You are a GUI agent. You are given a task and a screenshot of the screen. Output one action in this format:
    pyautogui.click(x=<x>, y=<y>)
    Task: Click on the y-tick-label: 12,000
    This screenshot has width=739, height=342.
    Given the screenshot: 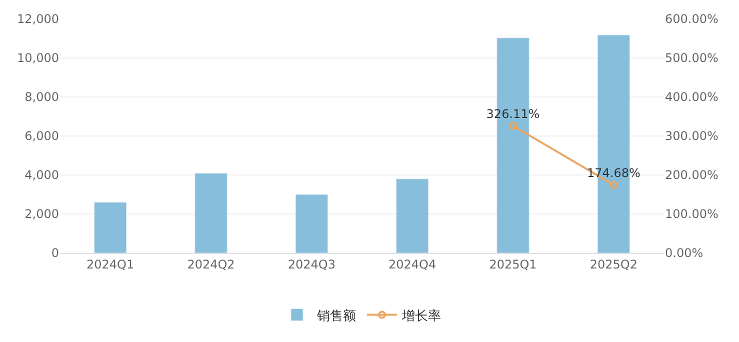 What is the action you would take?
    pyautogui.click(x=38, y=19)
    